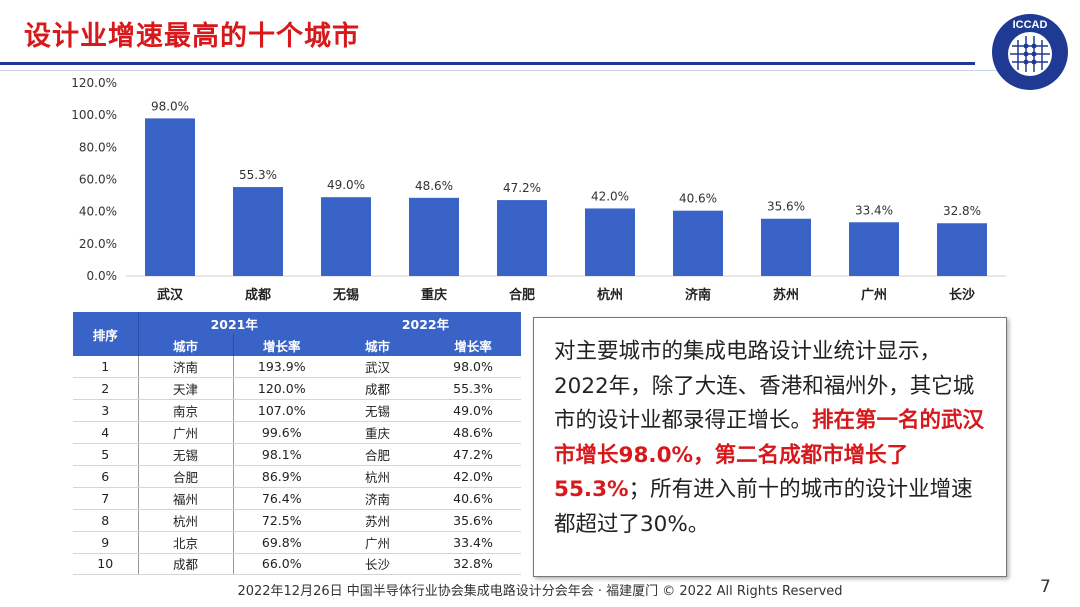 The image size is (1080, 607). I want to click on rate-2022-cell: 55.3%, so click(473, 389).